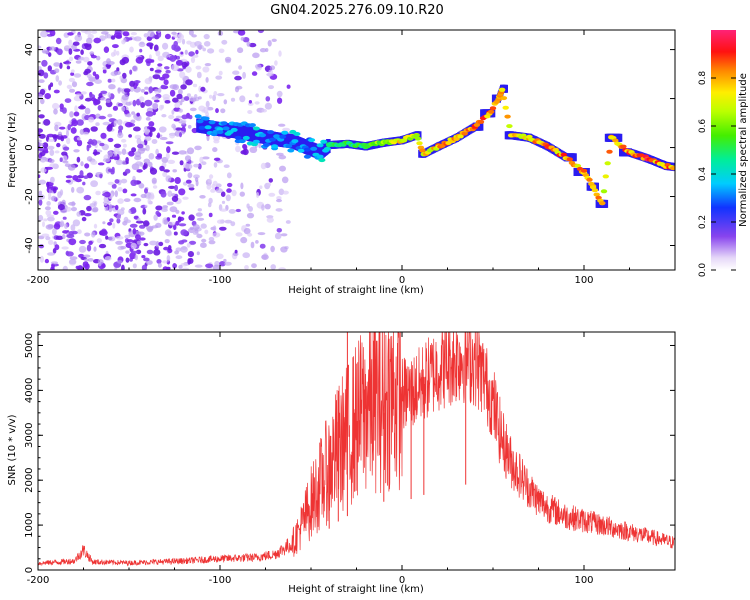 The height and width of the screenshot is (600, 750). What do you see at coordinates (703, 126) in the screenshot?
I see `colorbar-tick-label: 0.6` at bounding box center [703, 126].